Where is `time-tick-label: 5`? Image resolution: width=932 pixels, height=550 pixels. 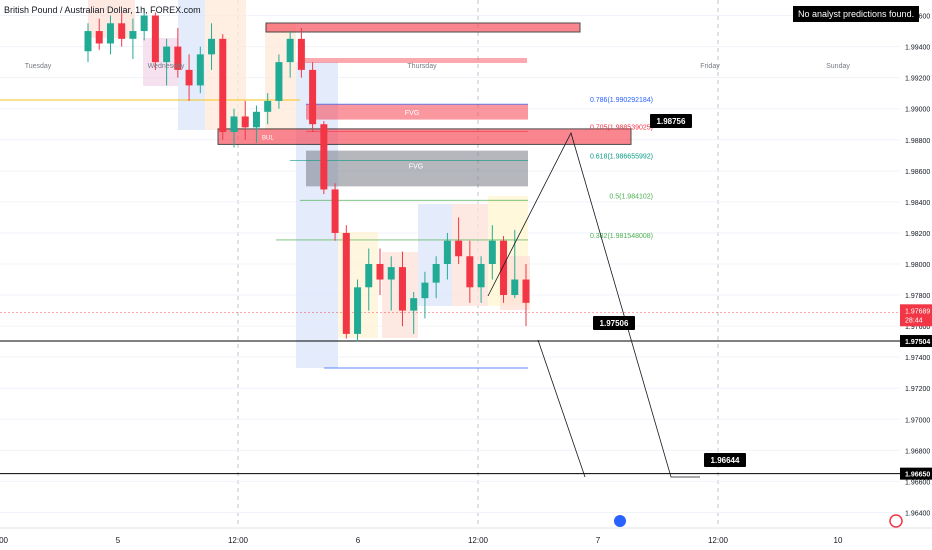 time-tick-label: 5 is located at coordinates (118, 540).